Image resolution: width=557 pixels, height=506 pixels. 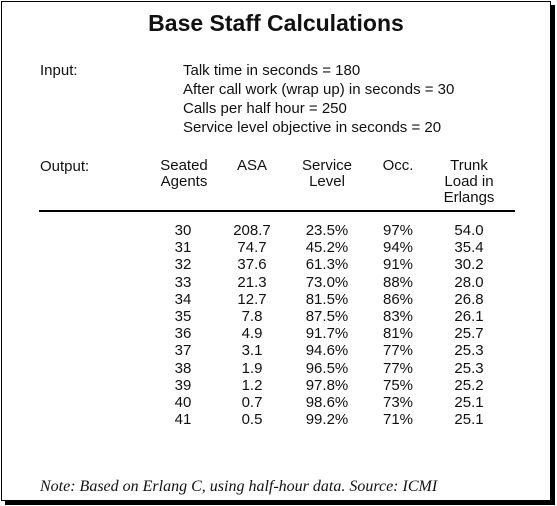 I want to click on cell-trunk-load: 35.4, so click(x=469, y=248).